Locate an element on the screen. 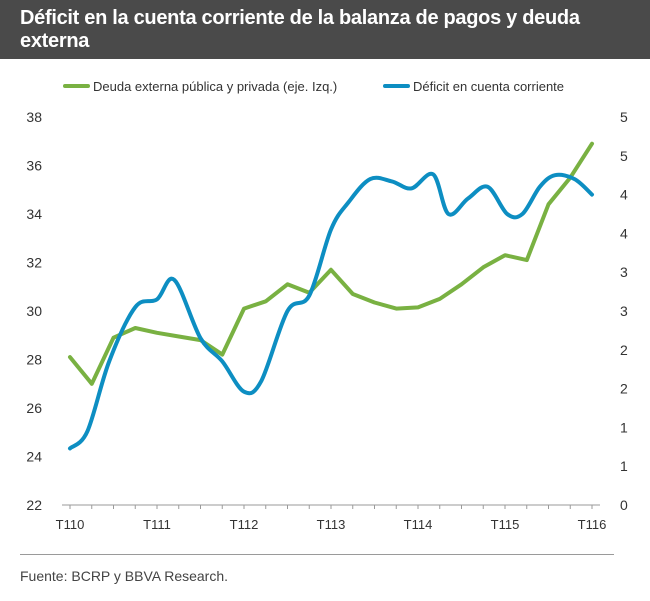 The width and height of the screenshot is (650, 601). left-tick-label: 30 is located at coordinates (34, 311).